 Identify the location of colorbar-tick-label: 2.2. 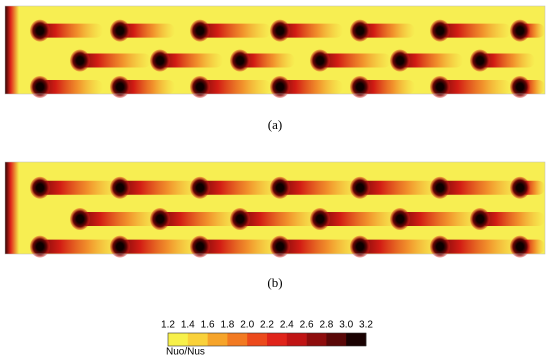
(267, 325).